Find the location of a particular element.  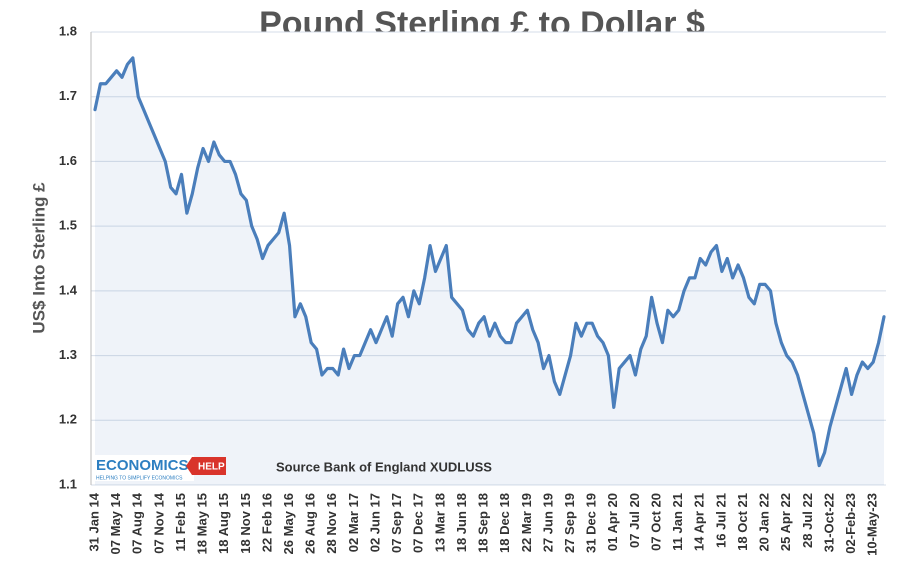

logo-box is located at coordinates (144, 468).